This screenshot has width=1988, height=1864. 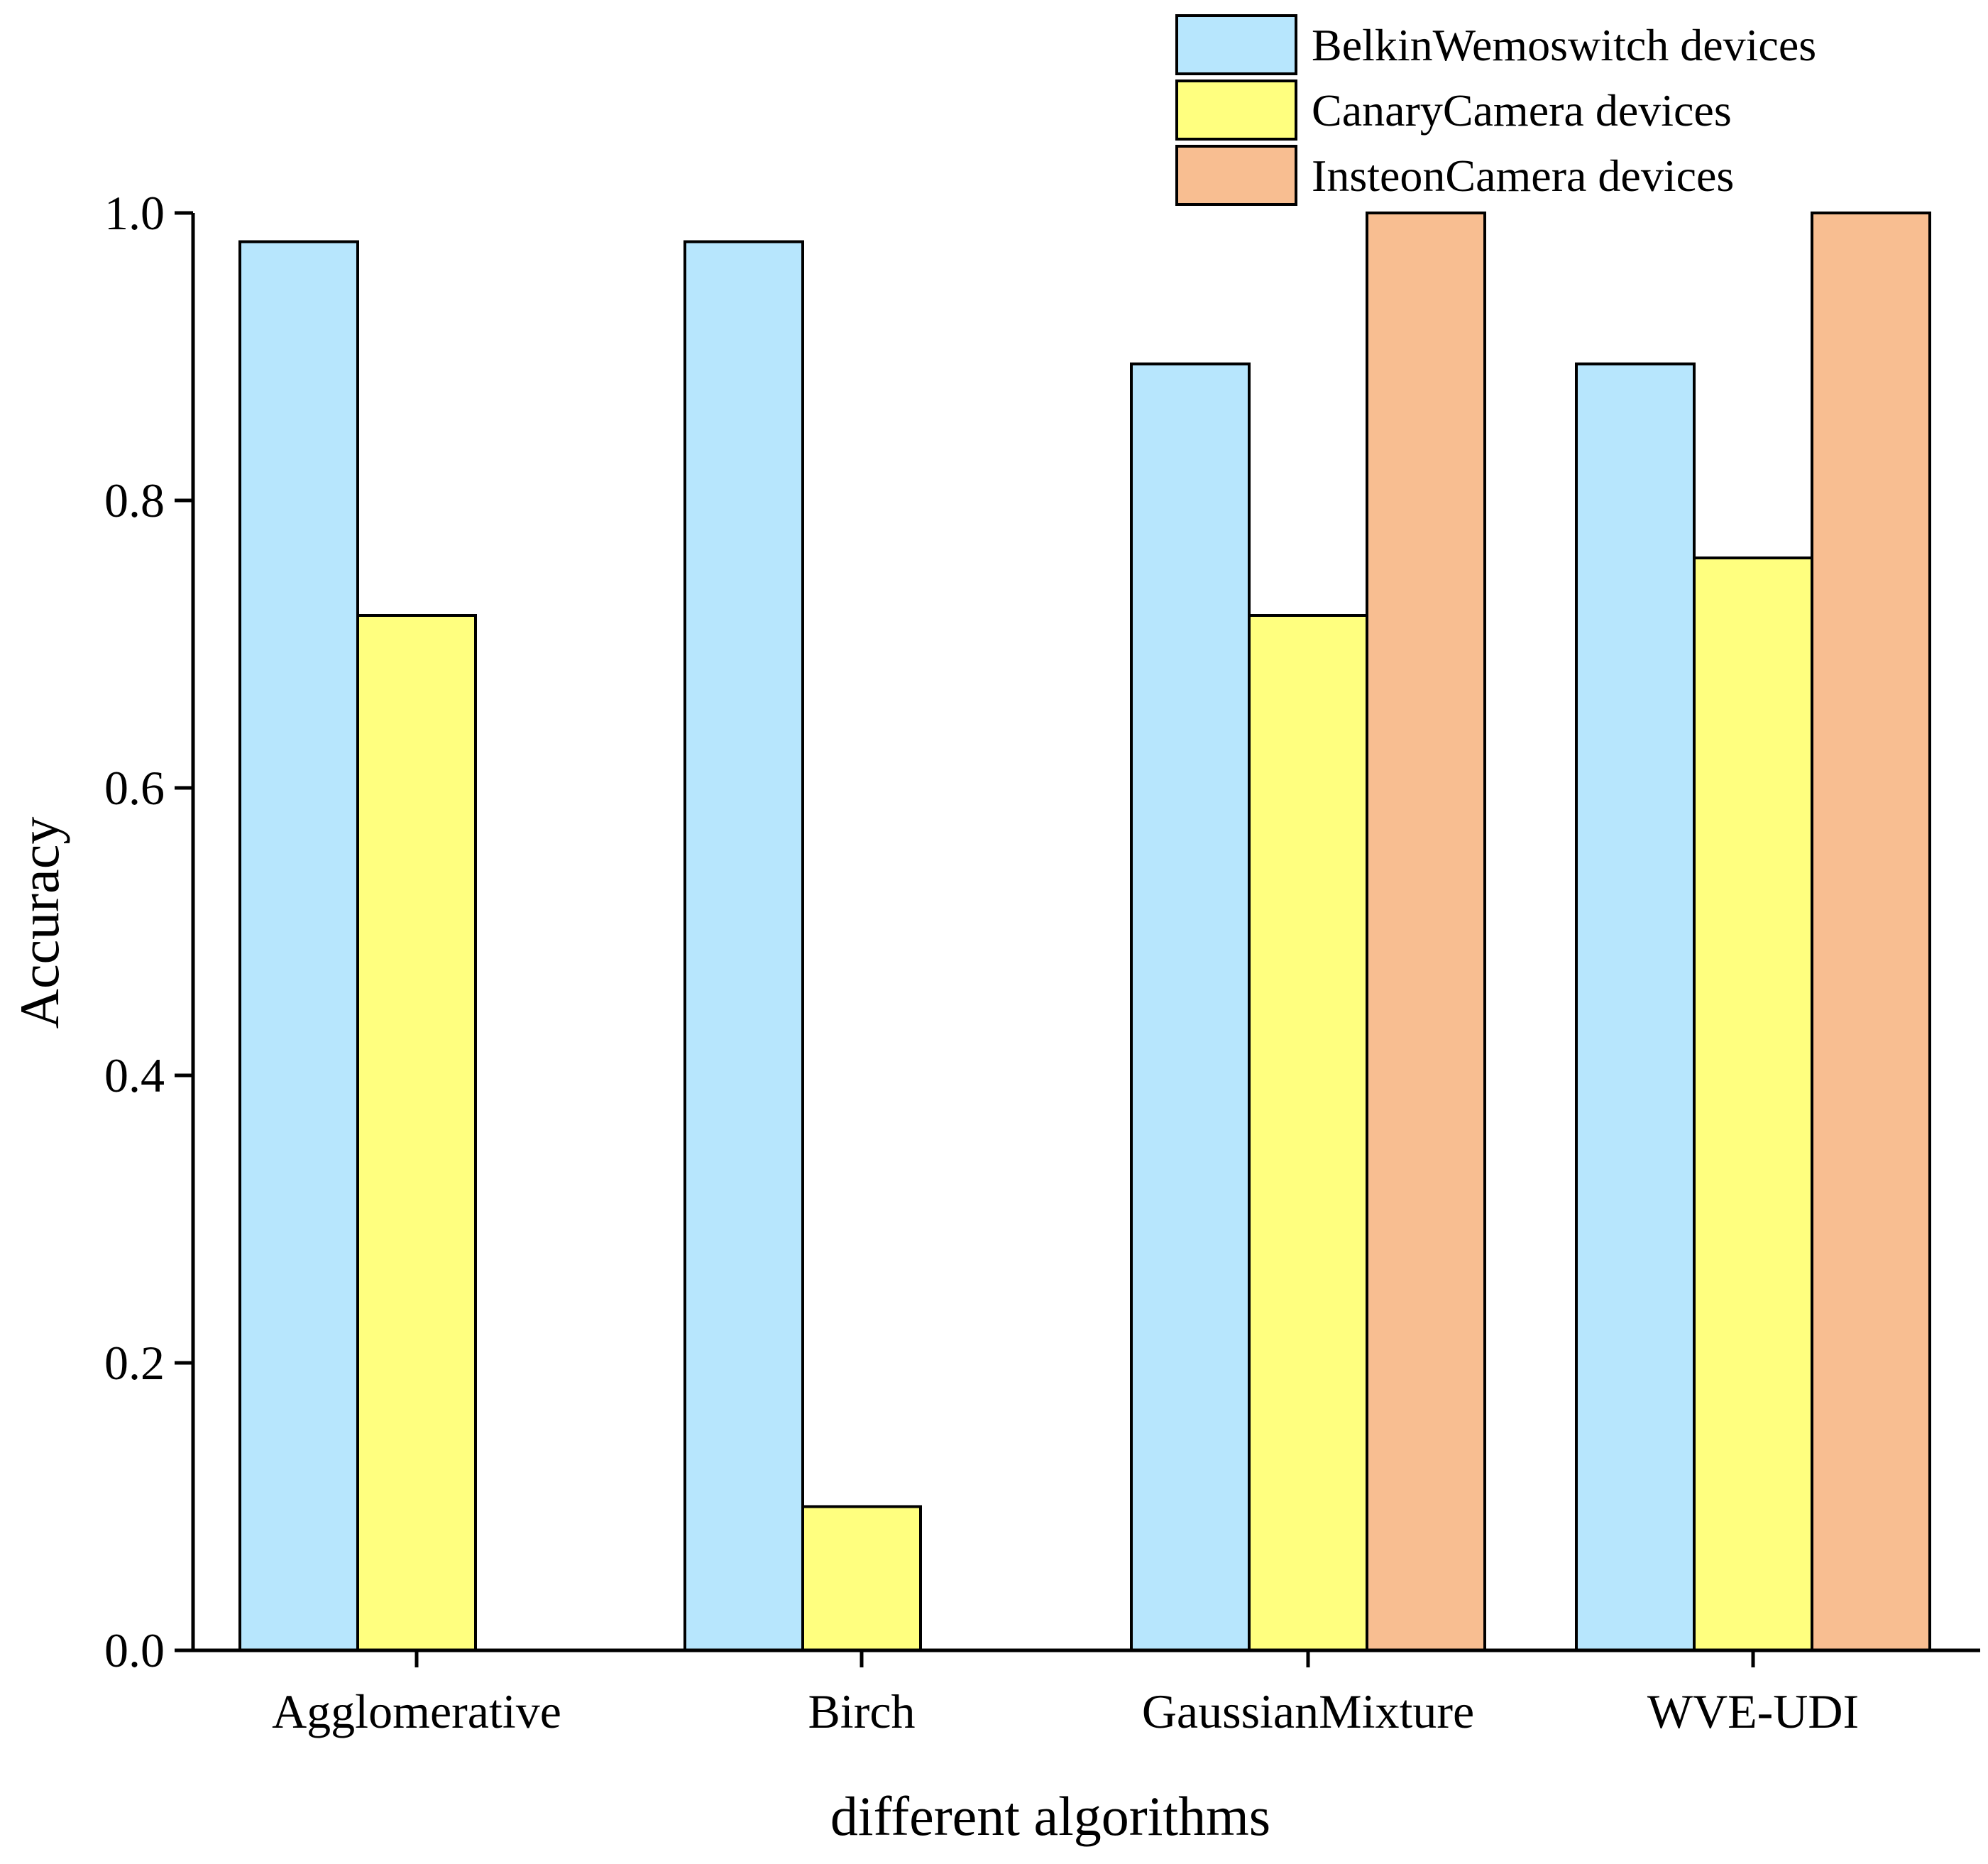 What do you see at coordinates (1050, 1816) in the screenshot?
I see `x-axis-title: different algorithms` at bounding box center [1050, 1816].